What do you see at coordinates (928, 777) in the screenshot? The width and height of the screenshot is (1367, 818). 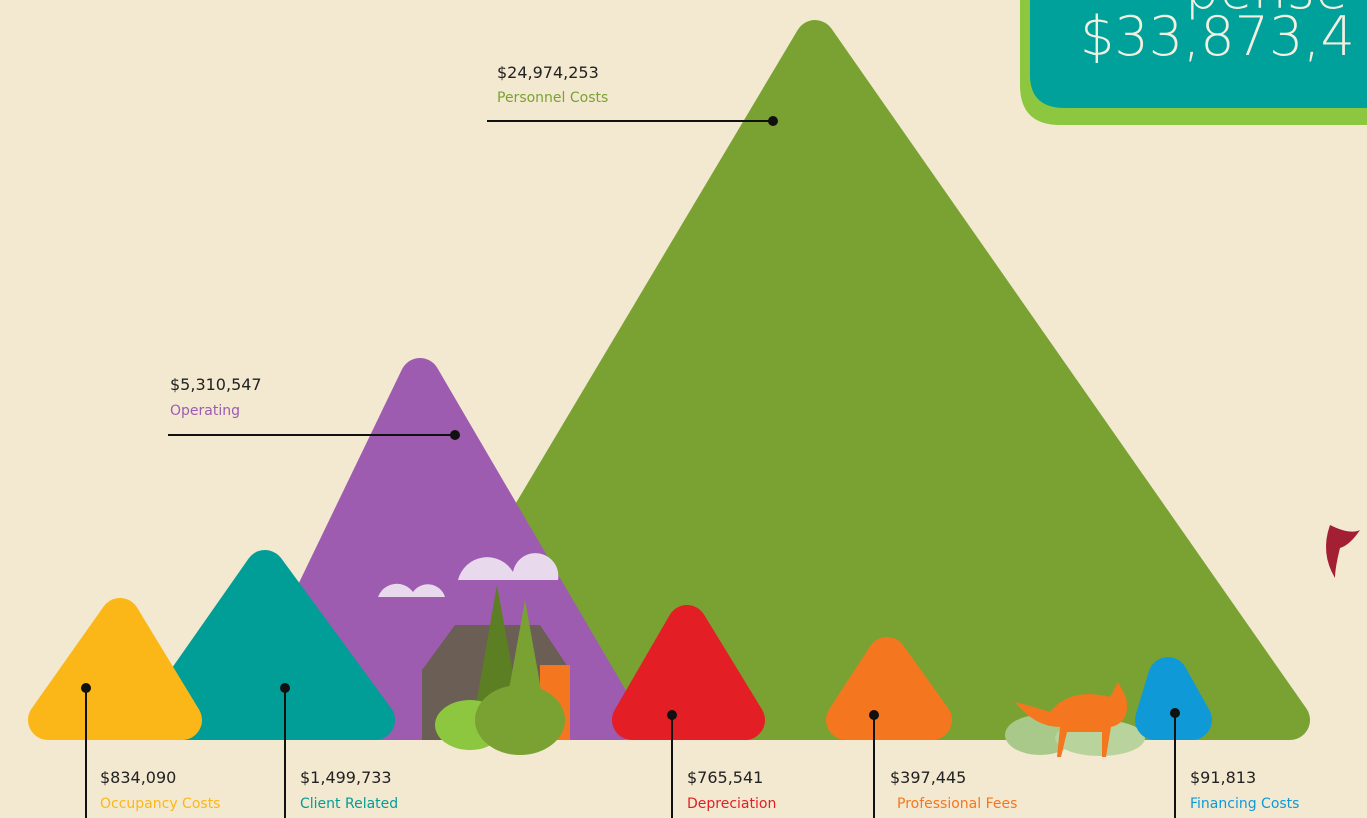 I see `amount-label: $397,445` at bounding box center [928, 777].